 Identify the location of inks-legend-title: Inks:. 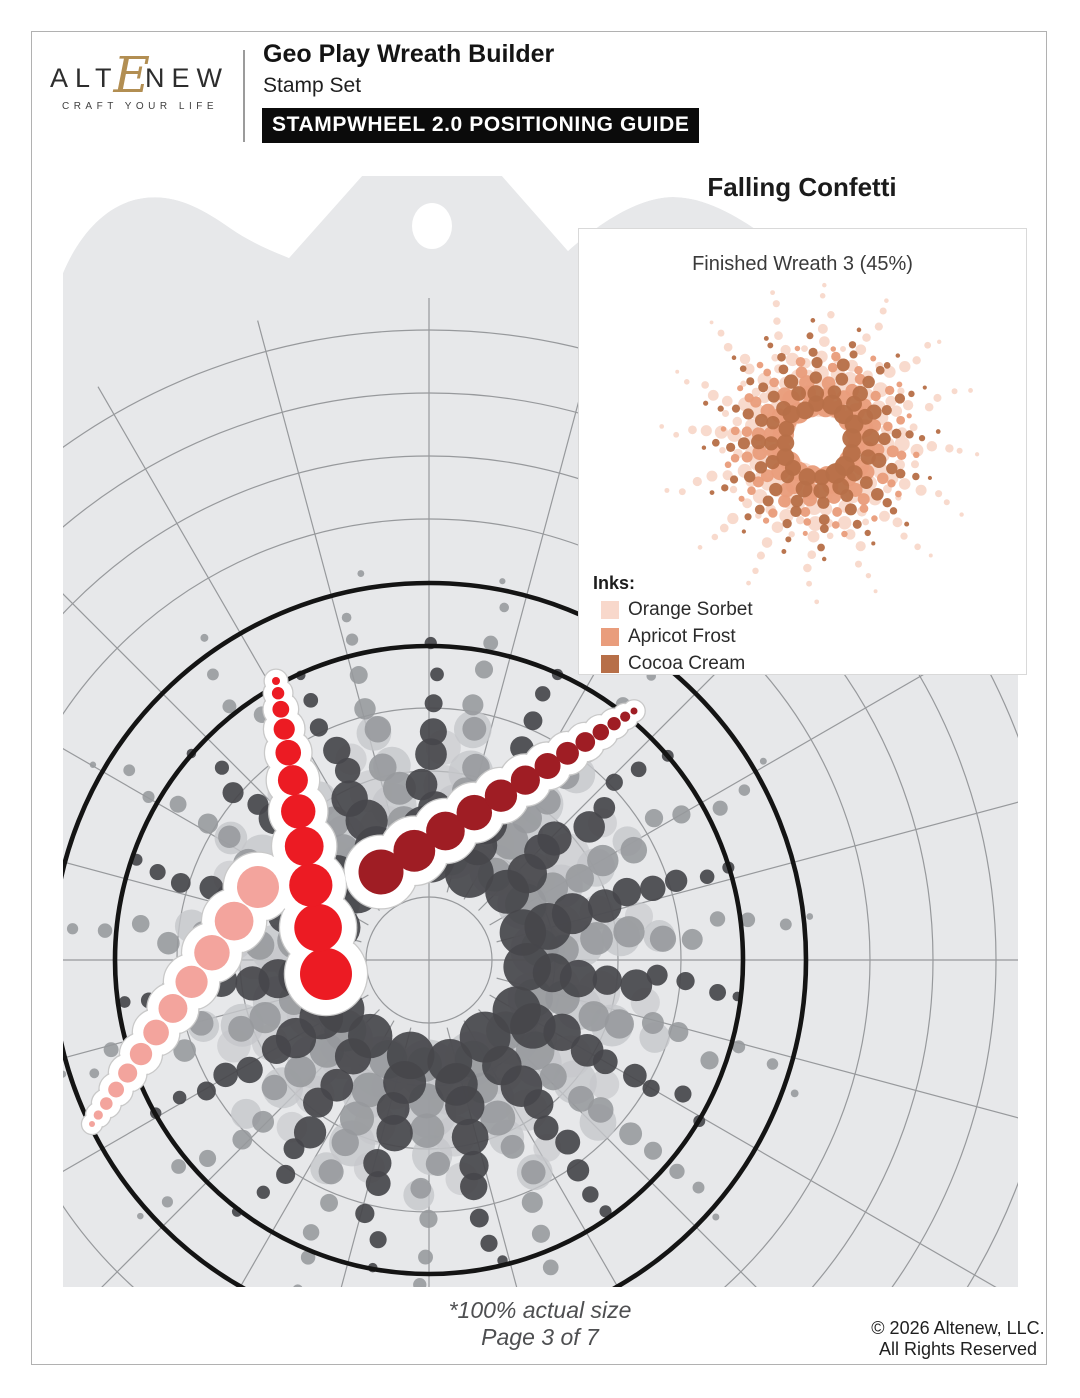
(614, 583).